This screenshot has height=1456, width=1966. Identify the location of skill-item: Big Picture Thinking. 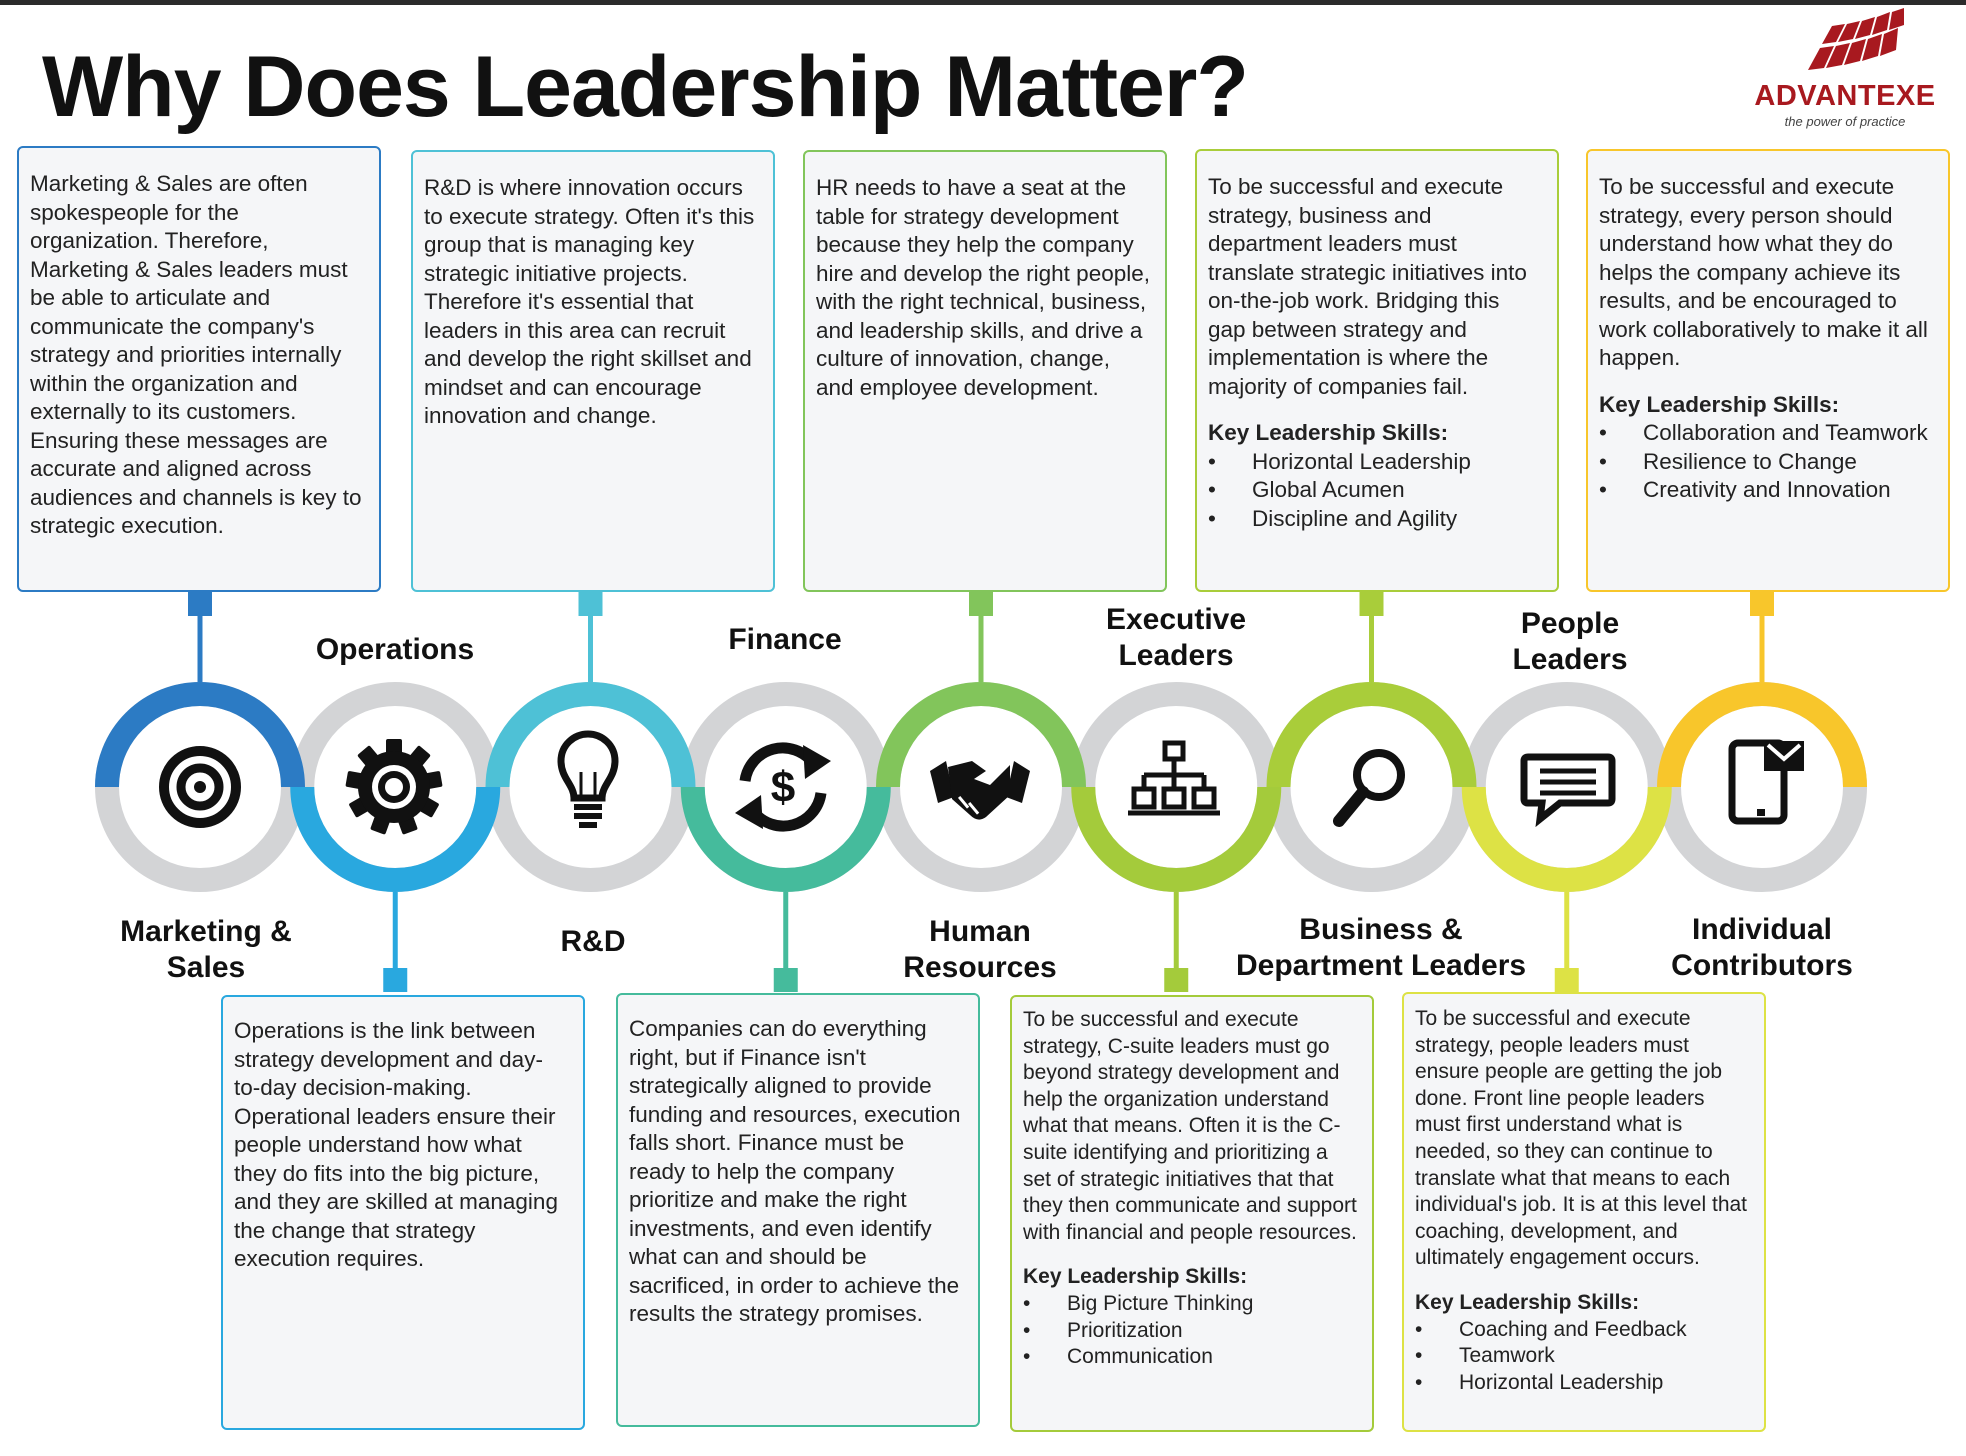
(1190, 1304).